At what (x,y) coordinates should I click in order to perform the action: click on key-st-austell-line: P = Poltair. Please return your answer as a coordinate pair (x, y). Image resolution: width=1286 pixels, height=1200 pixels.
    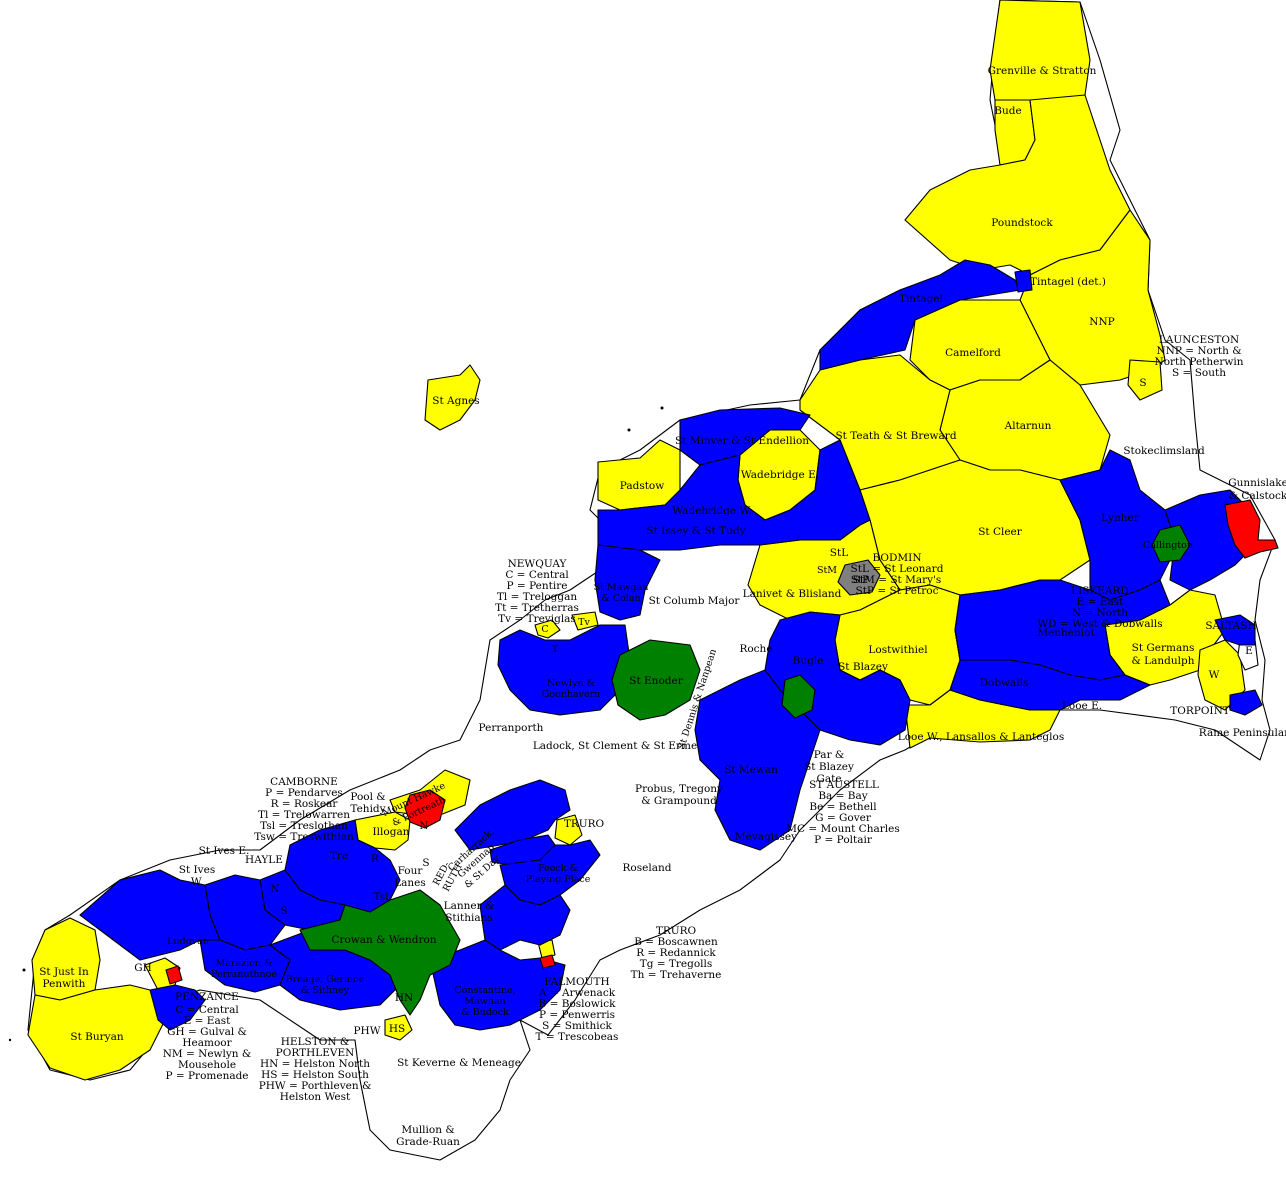
    Looking at the image, I should click on (843, 840).